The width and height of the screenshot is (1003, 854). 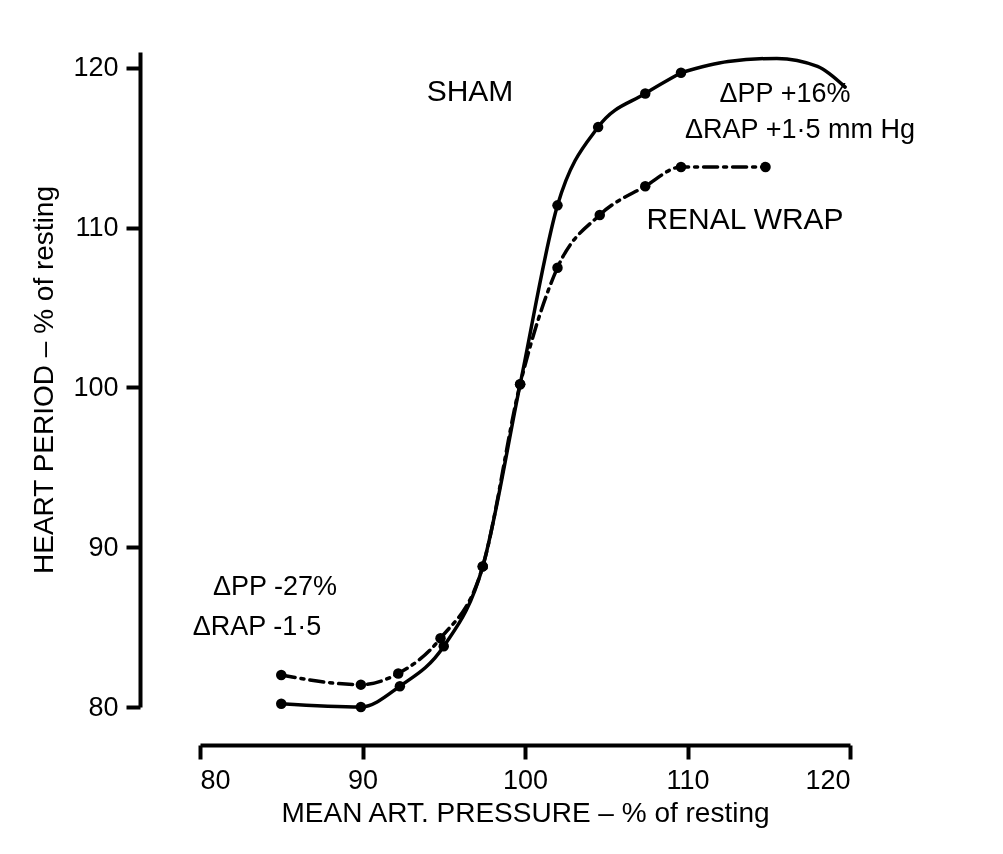 What do you see at coordinates (97, 227) in the screenshot?
I see `y-tick-label: 110` at bounding box center [97, 227].